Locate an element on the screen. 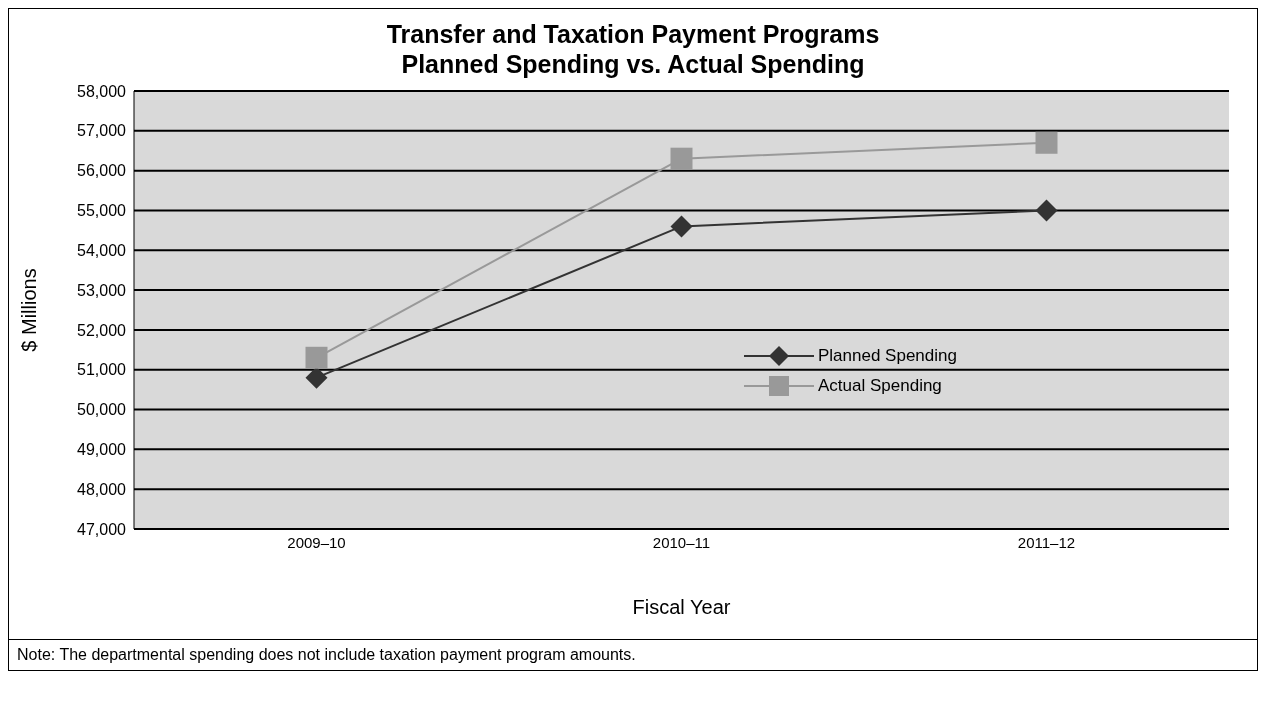 This screenshot has height=717, width=1266. y-tick-label: 56,000 is located at coordinates (102, 171).